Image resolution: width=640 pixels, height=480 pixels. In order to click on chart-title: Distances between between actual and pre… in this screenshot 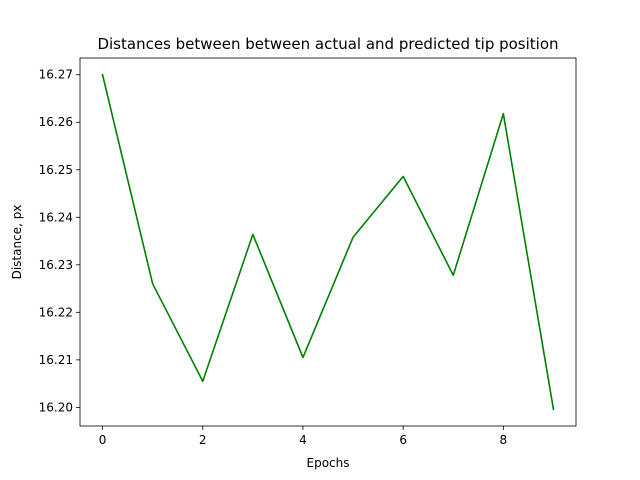, I will do `click(327, 44)`.